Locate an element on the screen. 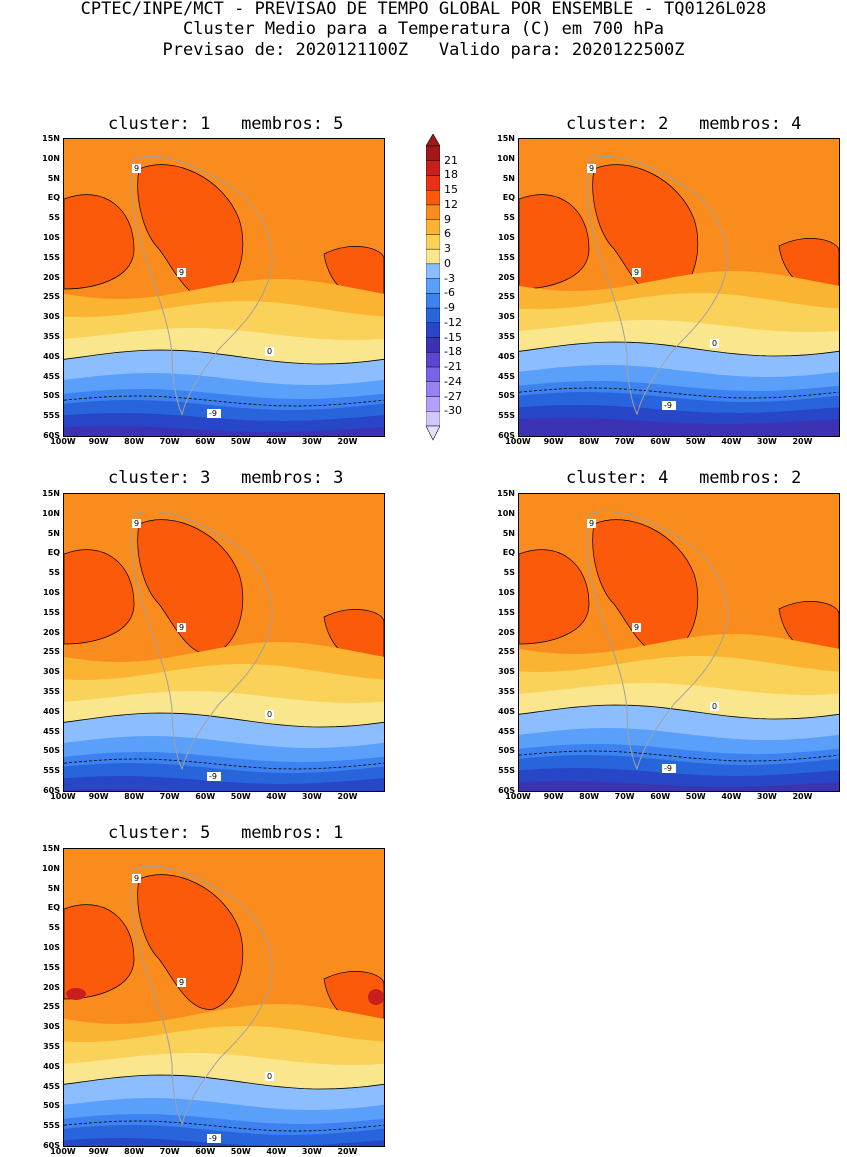  lon-tick-label: 90W is located at coordinates (98, 796).